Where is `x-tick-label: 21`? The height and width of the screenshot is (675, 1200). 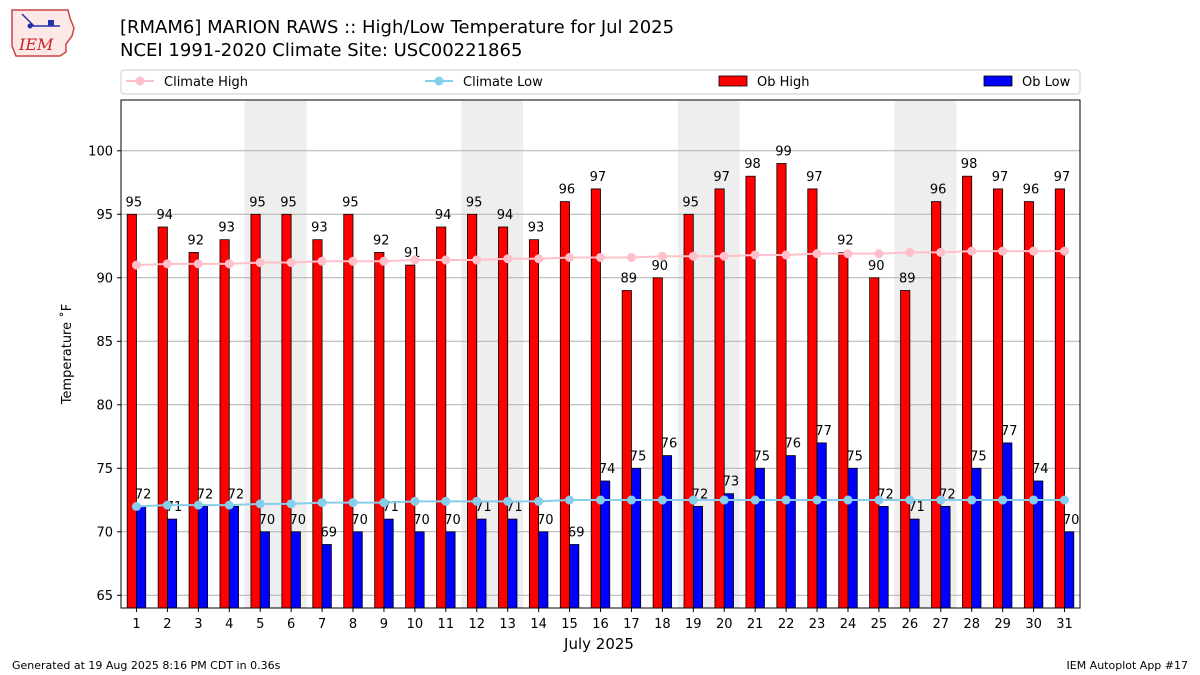 x-tick-label: 21 is located at coordinates (755, 624).